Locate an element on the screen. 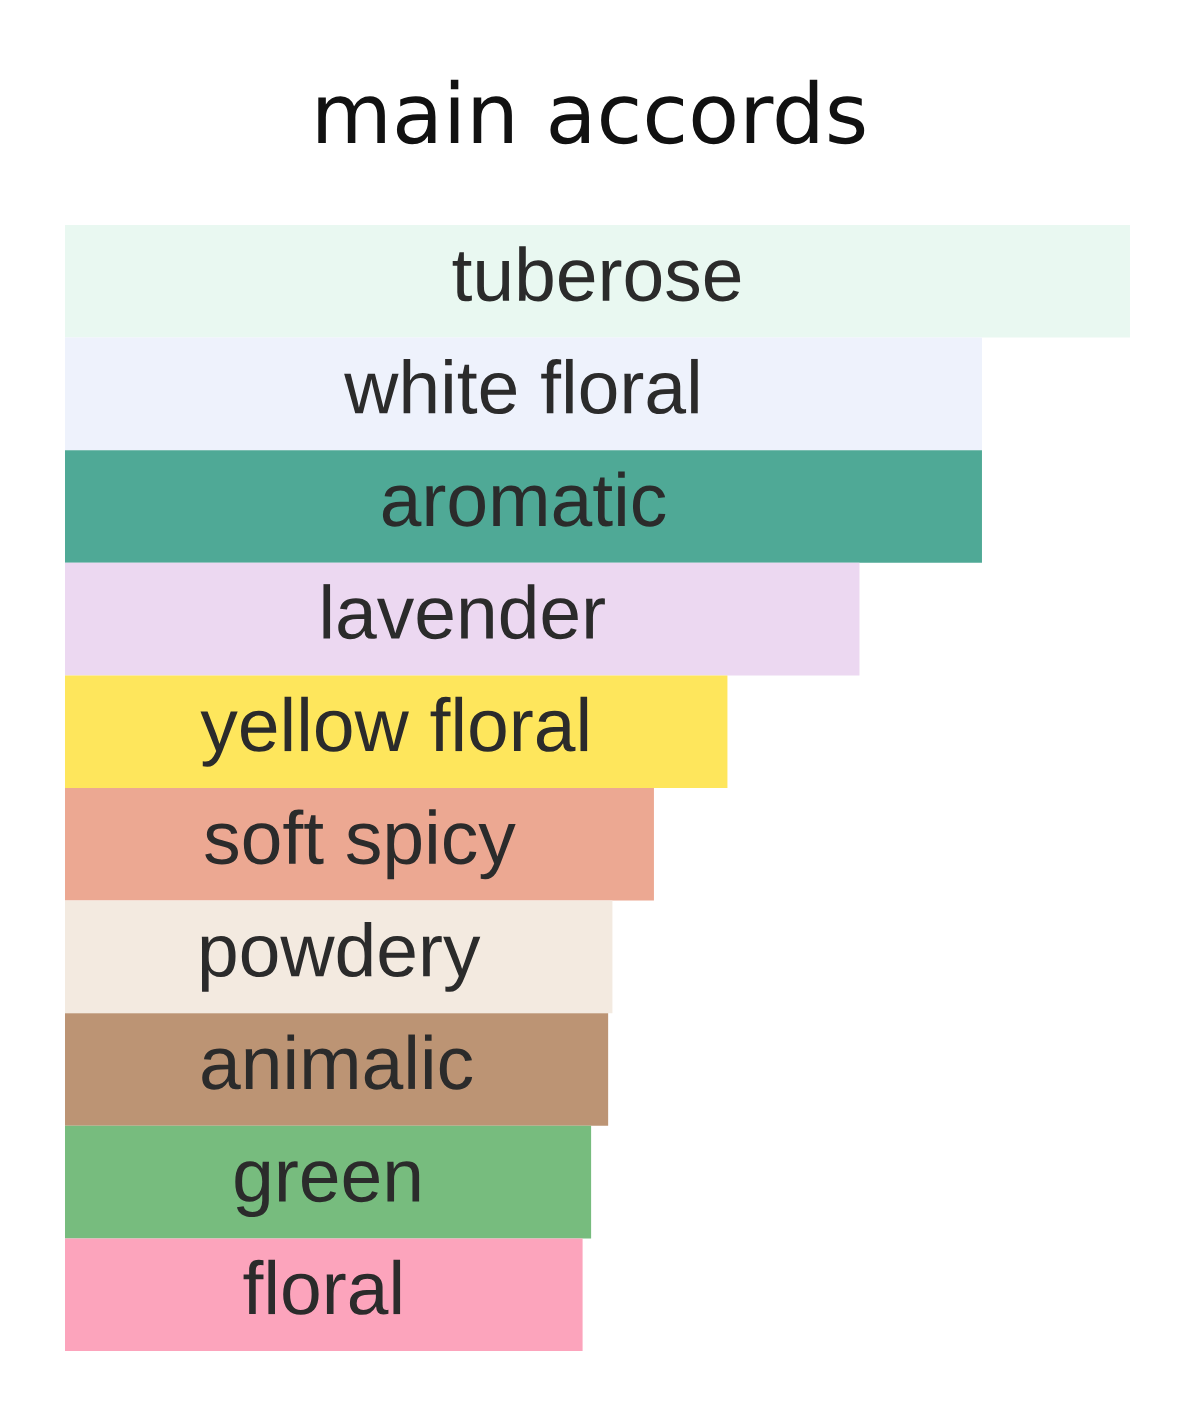  y-tick-label: aromatic is located at coordinates (524, 499).